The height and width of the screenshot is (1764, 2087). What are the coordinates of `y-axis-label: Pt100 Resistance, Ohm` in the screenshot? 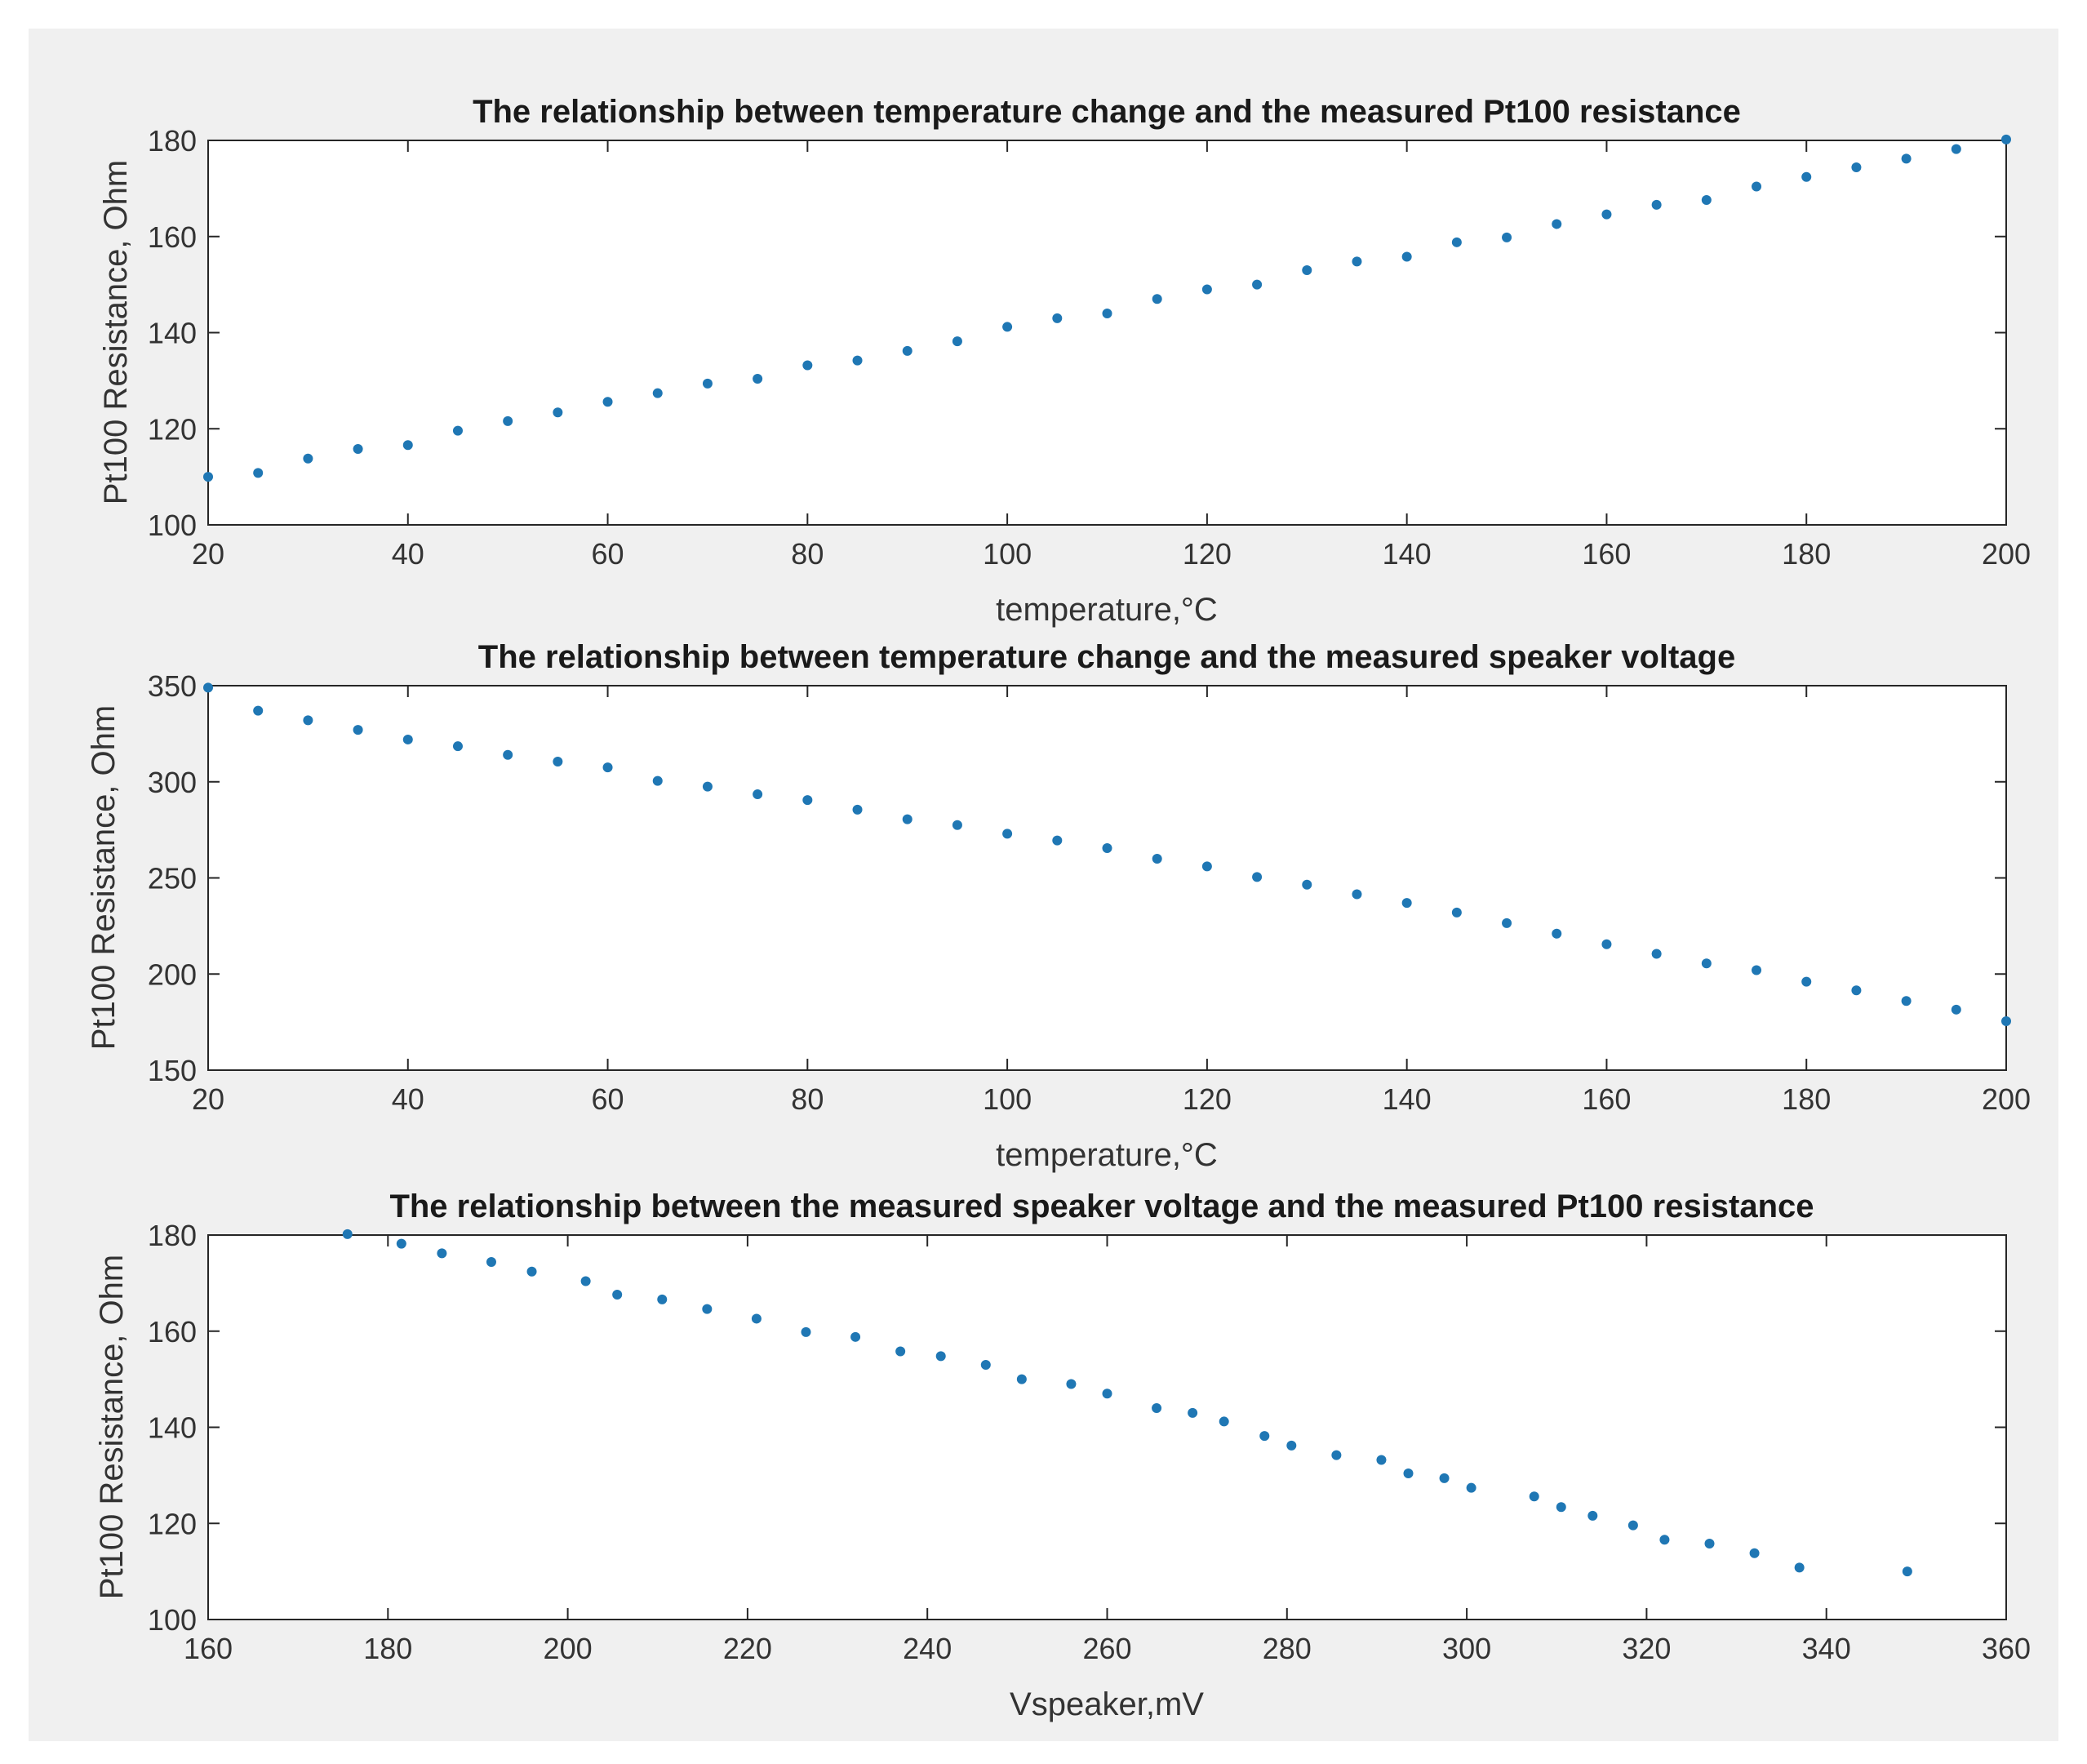 It's located at (112, 1427).